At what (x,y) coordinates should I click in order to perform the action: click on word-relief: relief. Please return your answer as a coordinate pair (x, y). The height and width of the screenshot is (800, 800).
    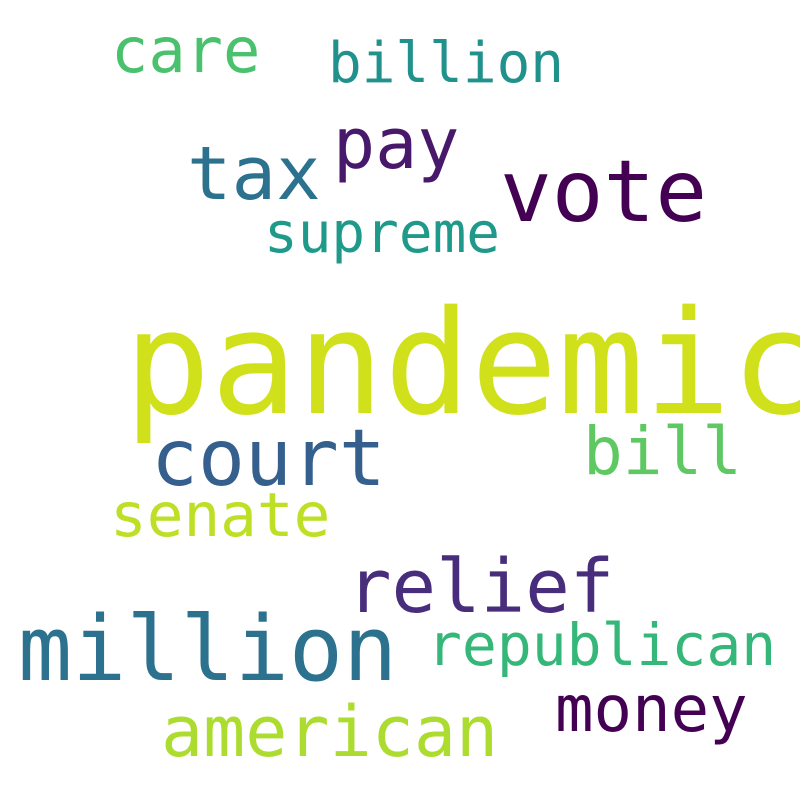
    Looking at the image, I should click on (481, 587).